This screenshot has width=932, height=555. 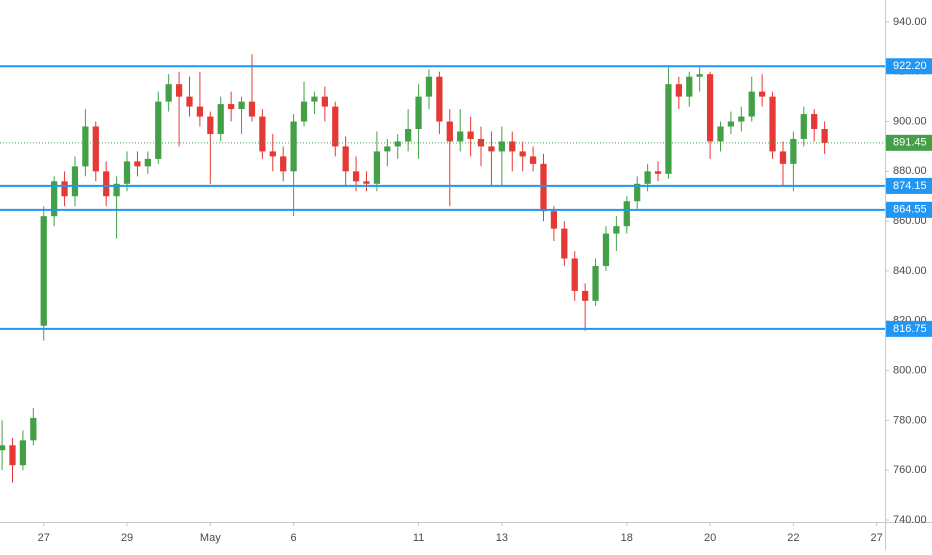 I want to click on y-tick-label: 860.00, so click(x=910, y=221).